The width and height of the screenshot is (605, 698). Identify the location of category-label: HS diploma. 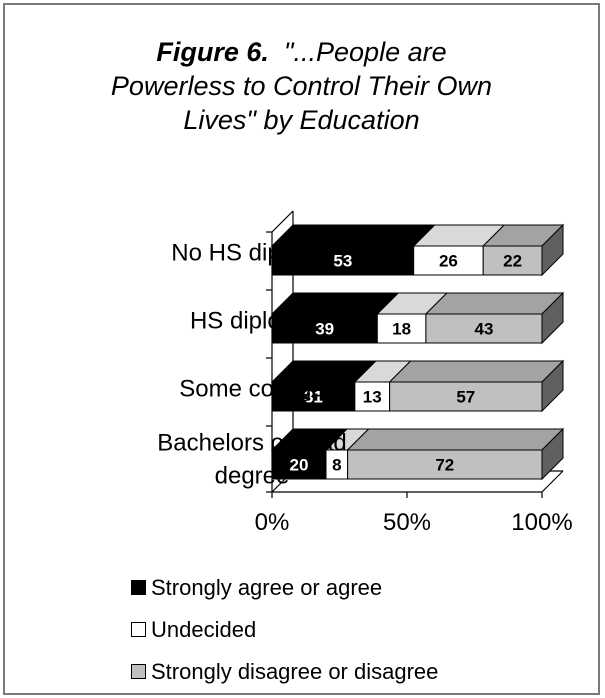
(252, 321).